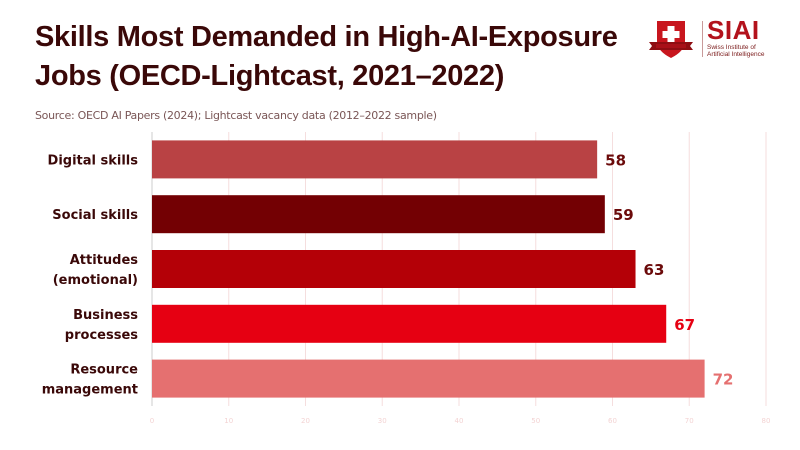  I want to click on chart-title-line-2: Jobs (OECD-Lightcast, 2021–2022), so click(270, 76).